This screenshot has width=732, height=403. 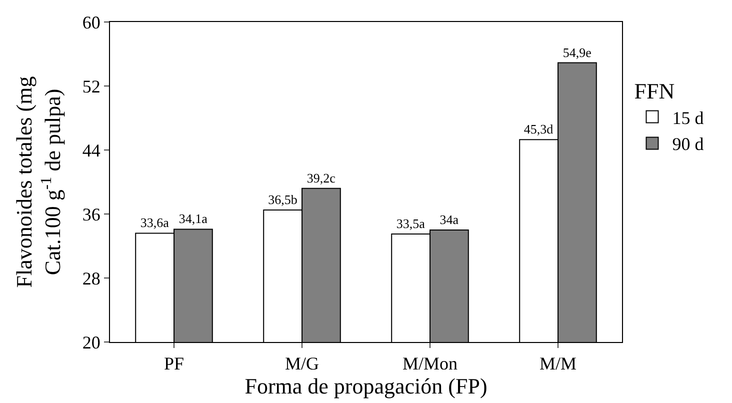 What do you see at coordinates (91, 214) in the screenshot?
I see `y-tick-label: 36` at bounding box center [91, 214].